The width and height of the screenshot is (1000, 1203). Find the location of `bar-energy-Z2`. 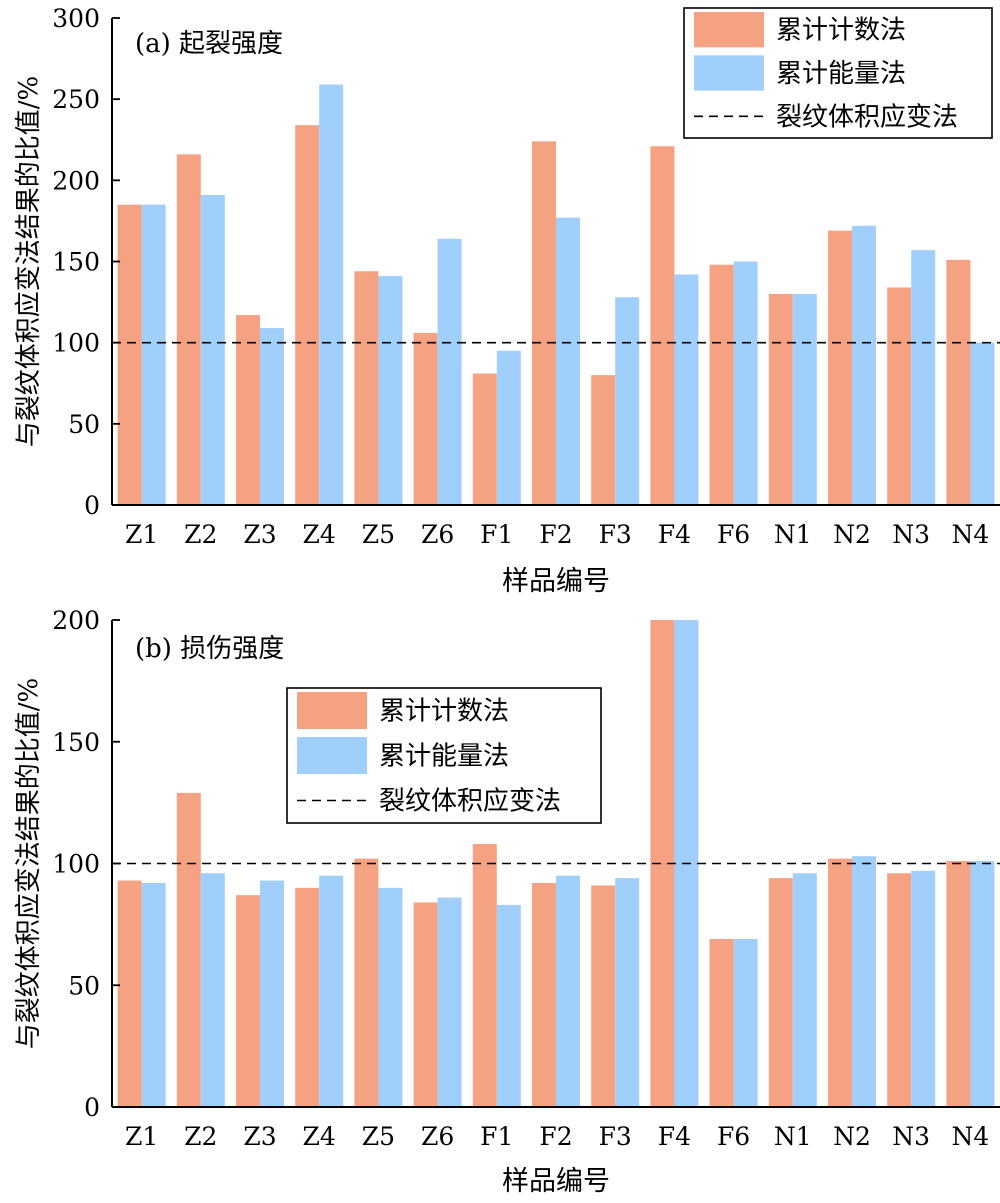

bar-energy-Z2 is located at coordinates (212, 349).